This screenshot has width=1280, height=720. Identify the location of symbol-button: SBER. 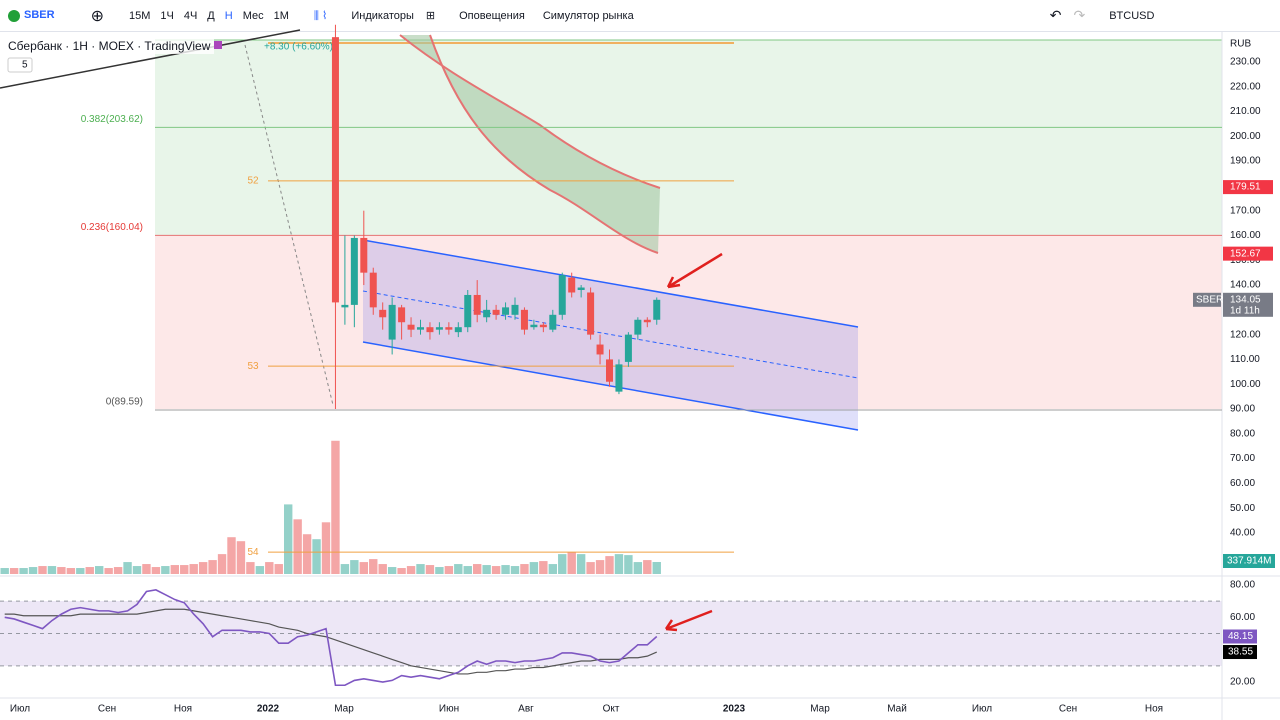
(31, 15).